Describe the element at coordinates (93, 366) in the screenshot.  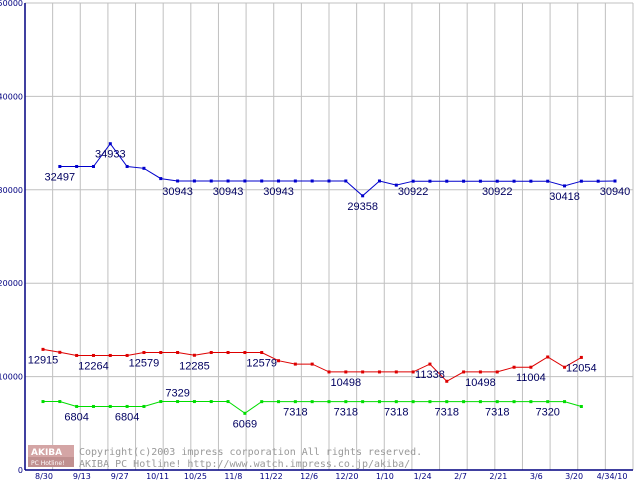
I see `data-label: 12264` at that location.